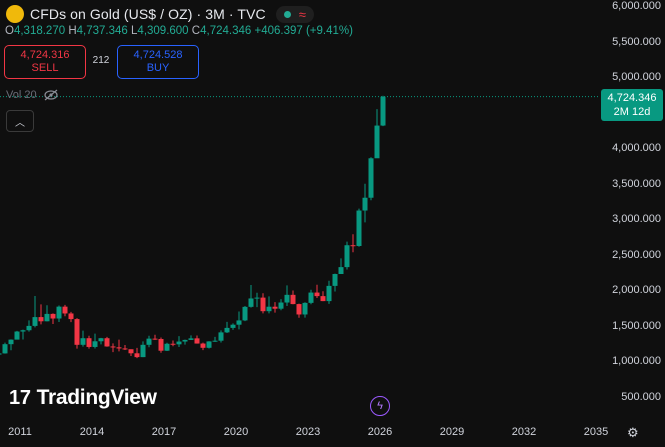  What do you see at coordinates (636, 6) in the screenshot?
I see `price-tick-label: 6,000.000` at bounding box center [636, 6].